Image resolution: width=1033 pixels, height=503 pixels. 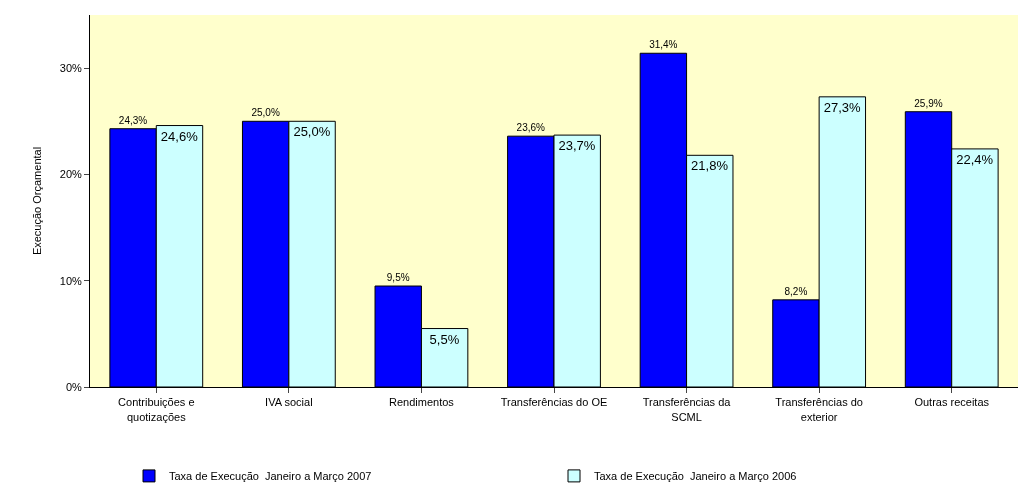 I want to click on x-tick-label: IVA social, so click(x=289, y=402).